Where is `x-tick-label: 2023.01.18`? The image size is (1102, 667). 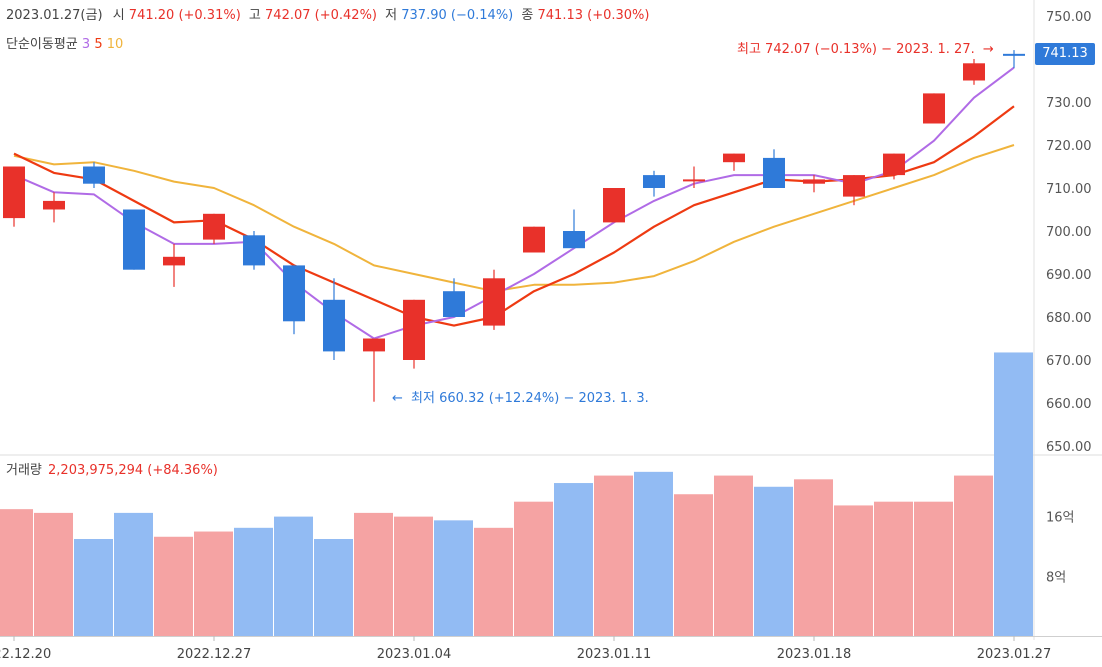 x-tick-label: 2023.01.18 is located at coordinates (814, 654).